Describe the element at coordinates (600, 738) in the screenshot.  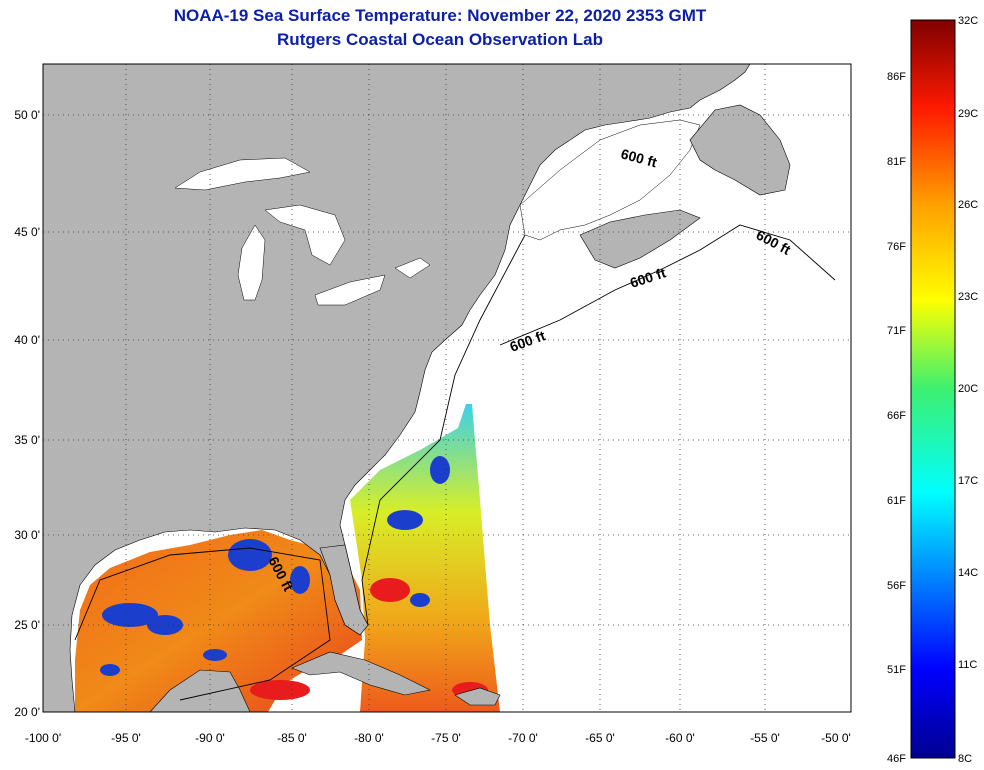
I see `lon-tick: -65 0'` at that location.